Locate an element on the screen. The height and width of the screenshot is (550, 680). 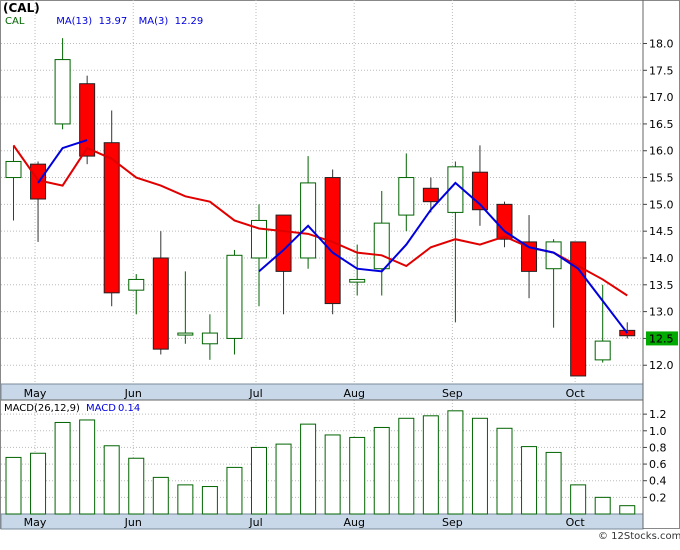
month-label: Sep is located at coordinates (452, 393).